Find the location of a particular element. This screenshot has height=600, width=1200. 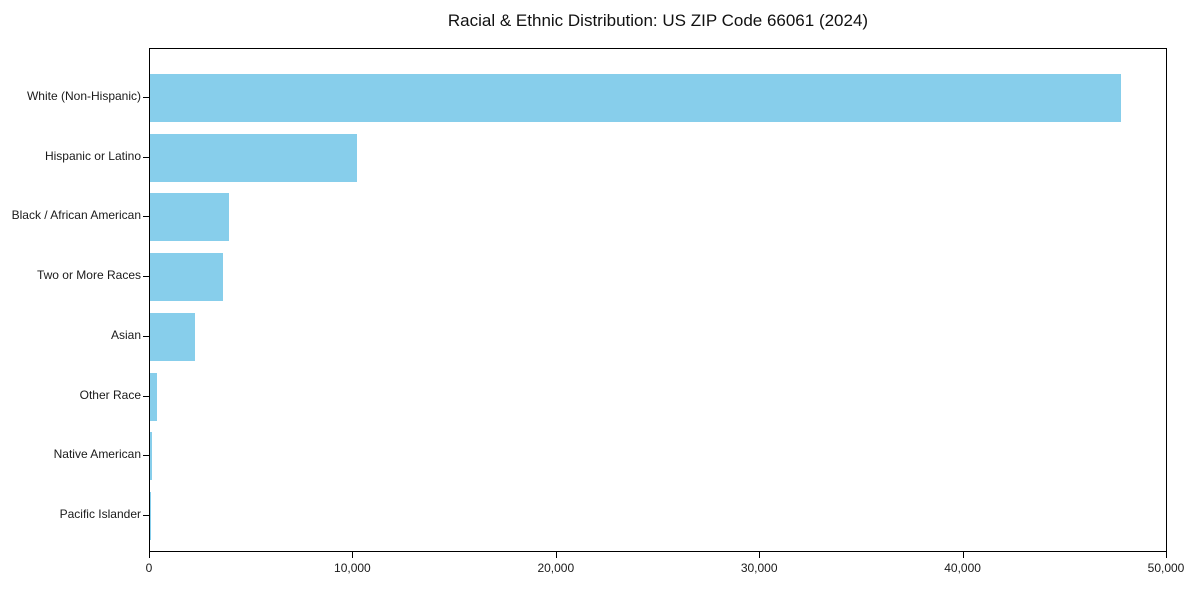

bar-two-or-more-races is located at coordinates (187, 277).